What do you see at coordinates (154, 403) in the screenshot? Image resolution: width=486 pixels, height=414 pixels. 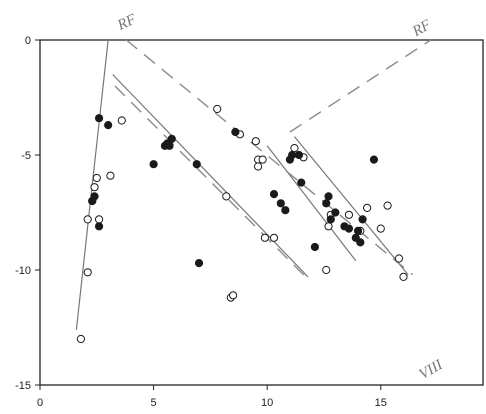 I see `x-tick-label: 5` at bounding box center [154, 403].